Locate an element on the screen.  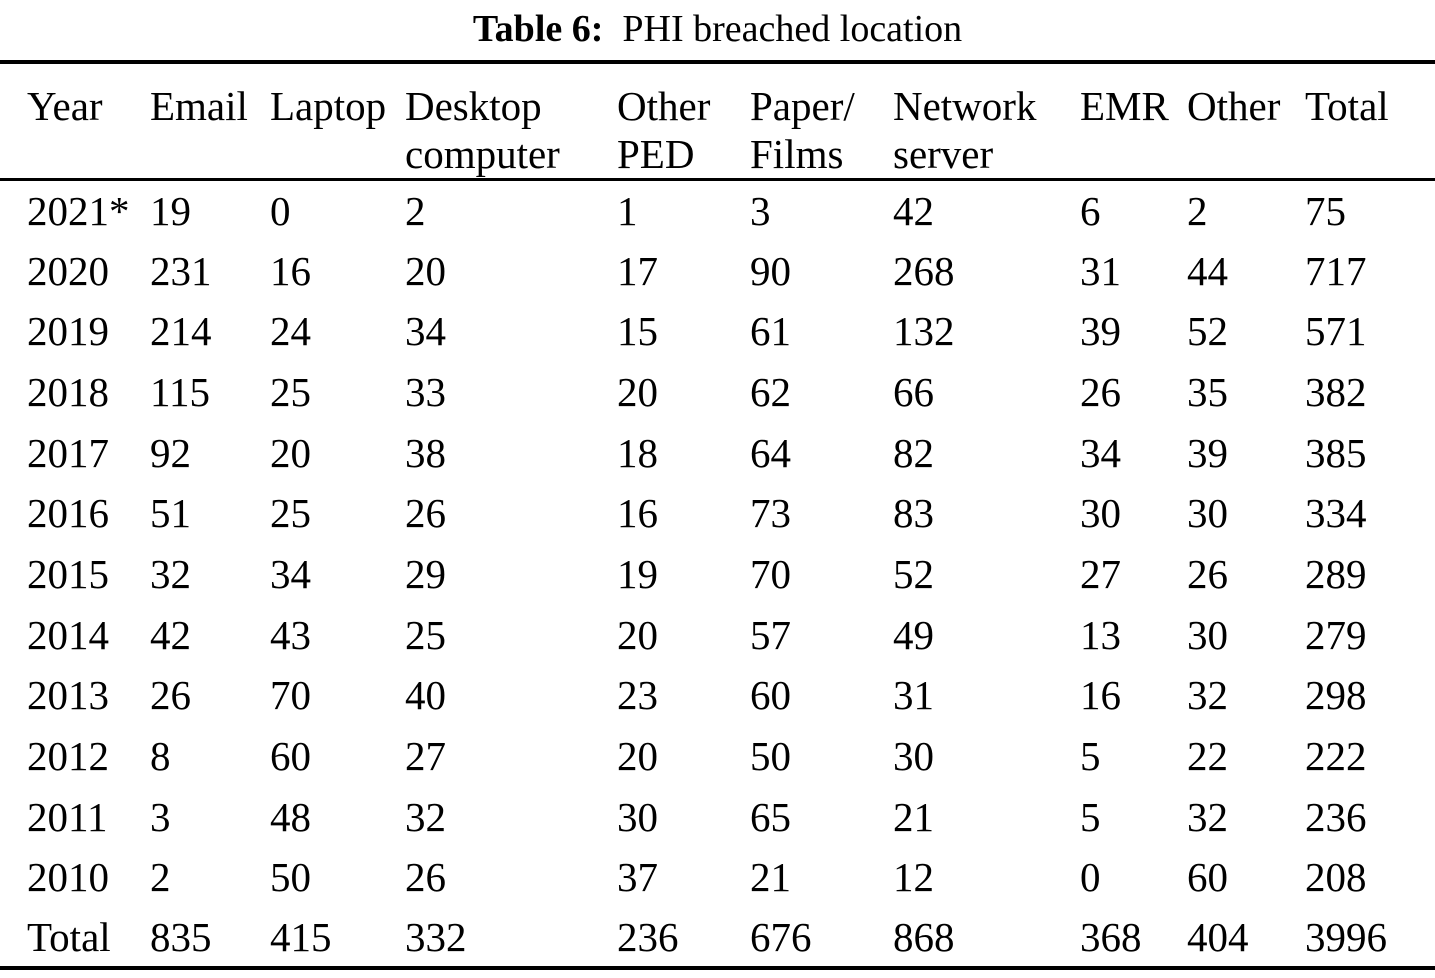
table-cell: 18 is located at coordinates (637, 452).